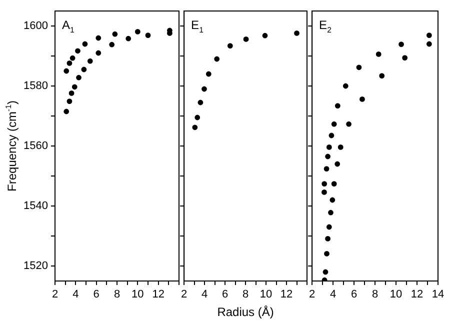 This screenshot has width=454, height=324. I want to click on y-tick-label: 1580, so click(36, 86).